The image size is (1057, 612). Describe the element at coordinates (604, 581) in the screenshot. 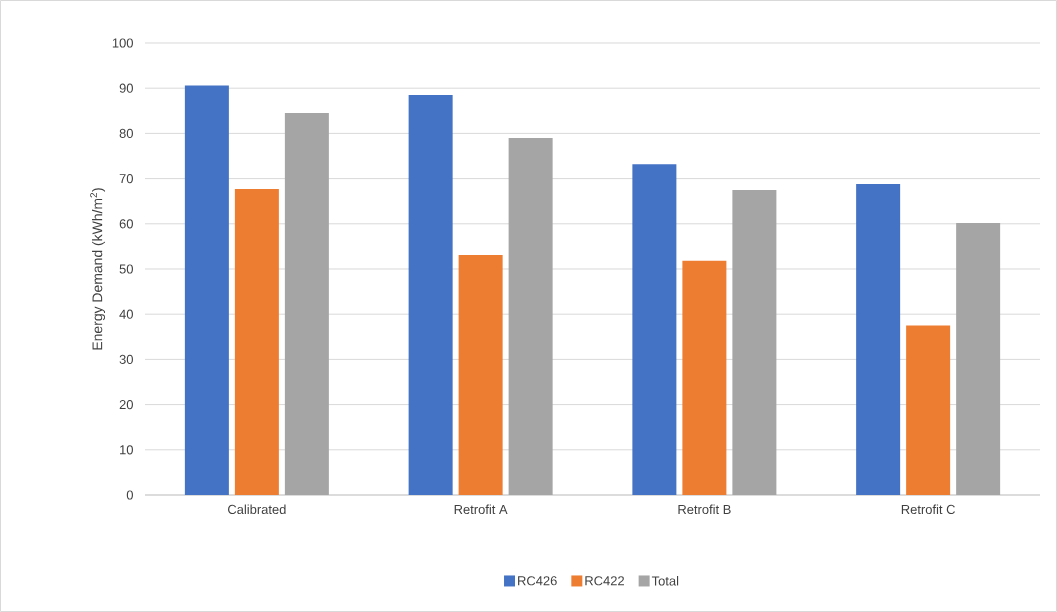

I see `legend-label: RC422` at that location.